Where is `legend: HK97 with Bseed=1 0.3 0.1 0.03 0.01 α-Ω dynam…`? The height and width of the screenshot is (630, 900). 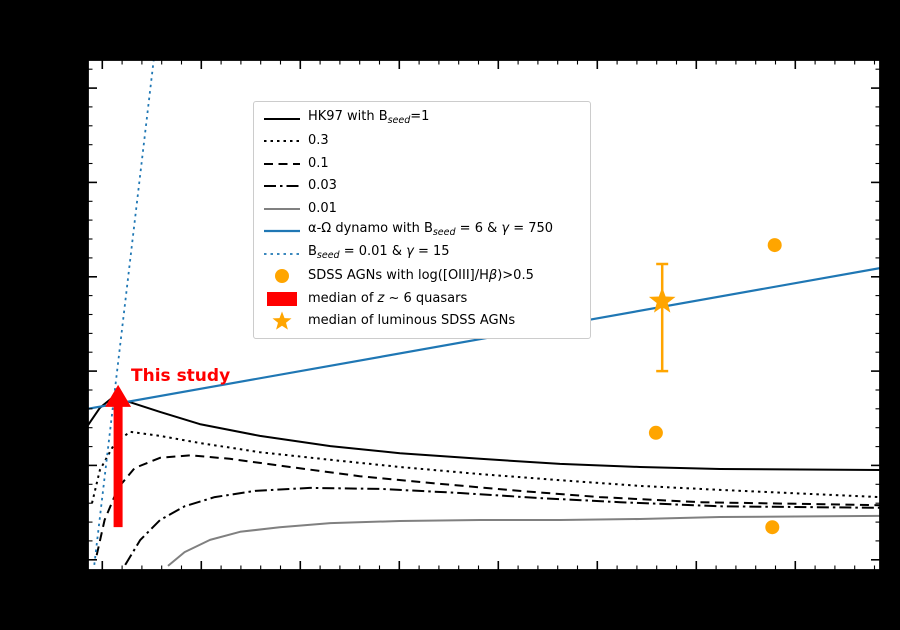
legend: HK97 with Bseed=1 0.3 0.1 0.03 0.01 α-Ω dynam… is located at coordinates (422, 220).